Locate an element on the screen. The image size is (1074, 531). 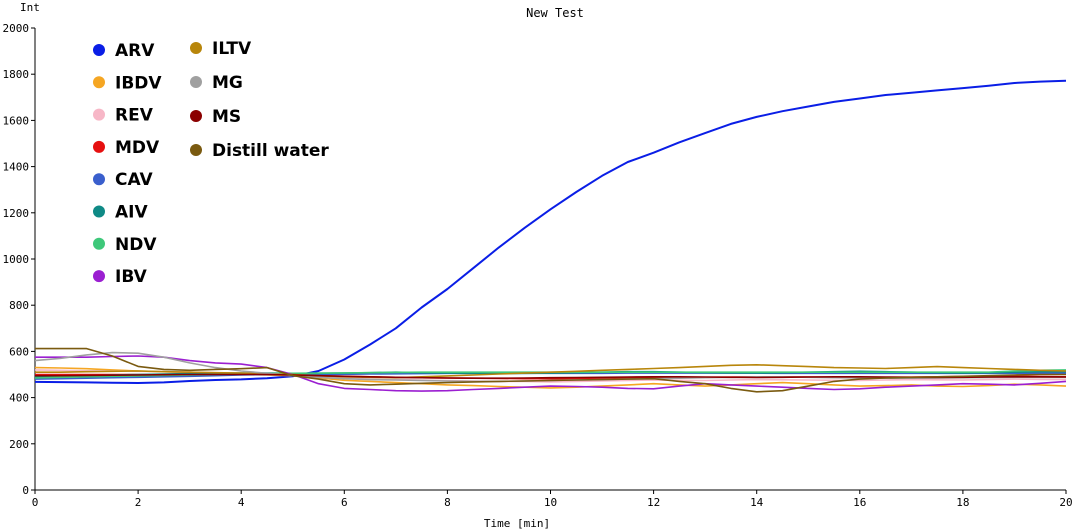
y-tick-label: 1600 is located at coordinates (16, 120).